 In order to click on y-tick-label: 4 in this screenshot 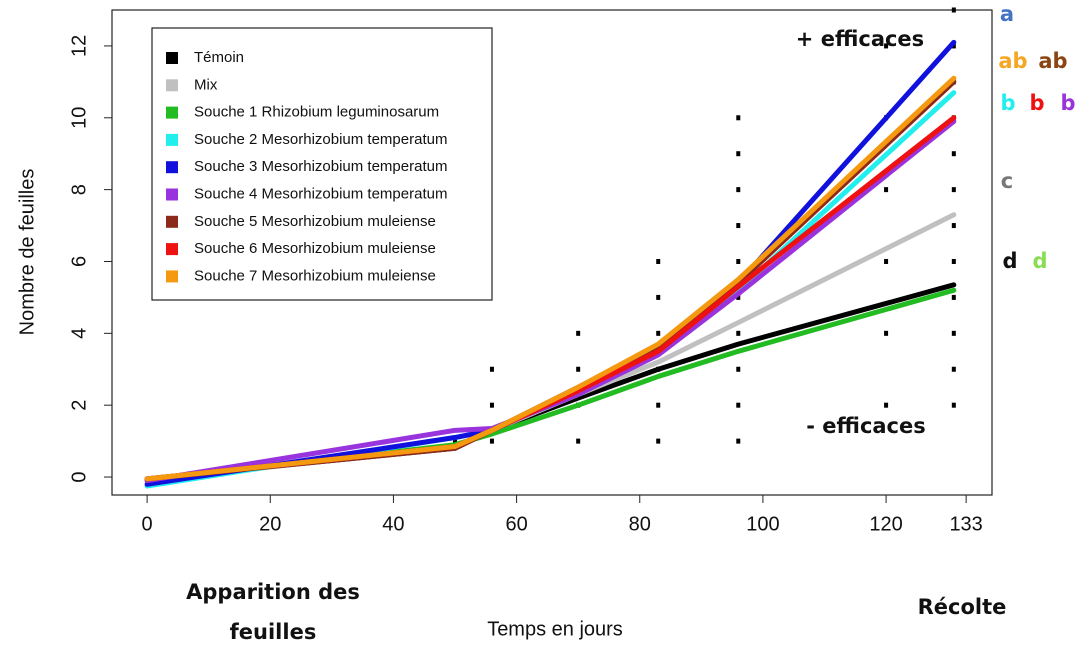, I will do `click(79, 333)`.